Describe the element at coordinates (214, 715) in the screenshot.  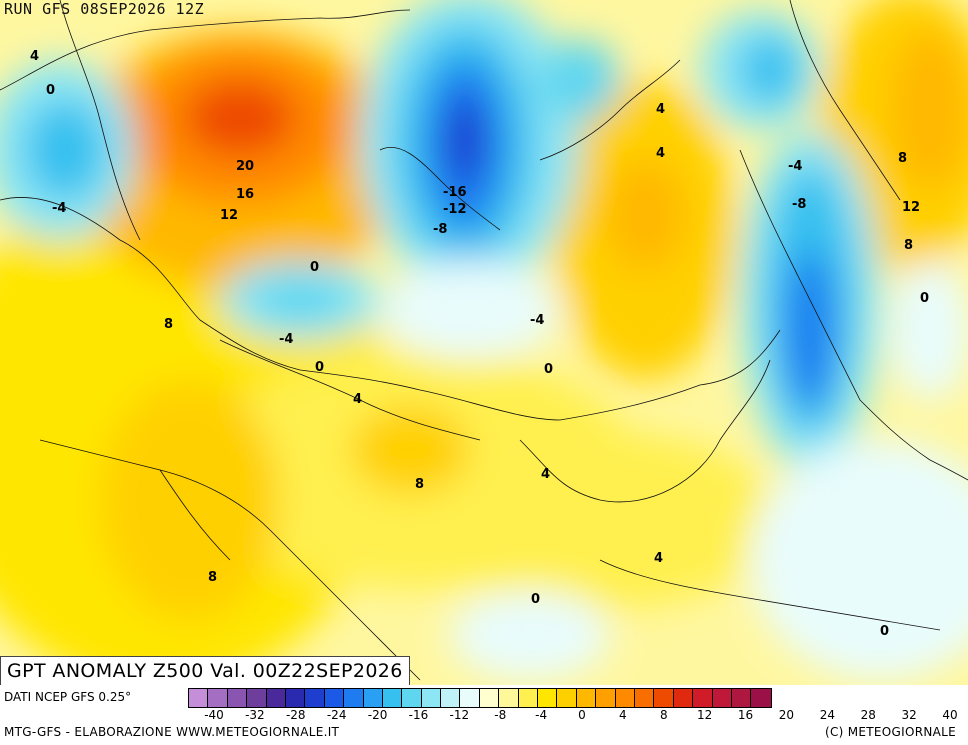
I see `legend-tick-label: -40` at that location.